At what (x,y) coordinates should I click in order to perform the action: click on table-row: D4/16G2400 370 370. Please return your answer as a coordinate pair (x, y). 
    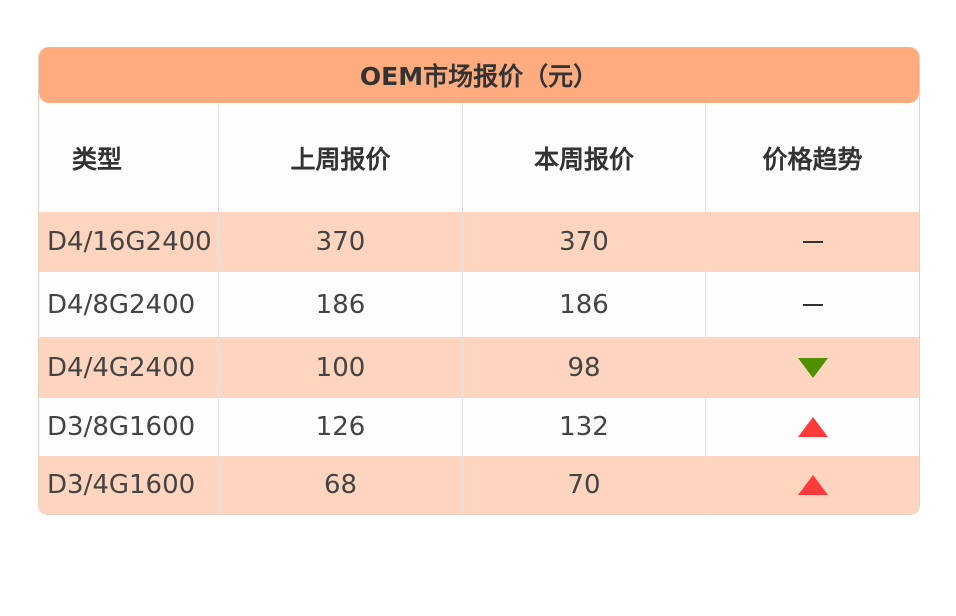
    Looking at the image, I should click on (479, 242).